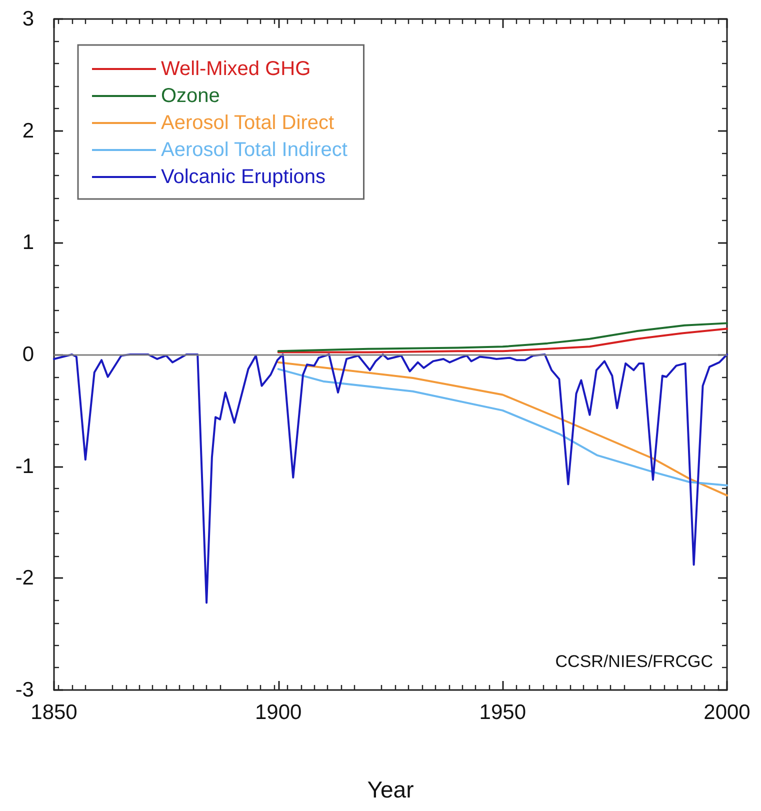 This screenshot has height=811, width=761. Describe the element at coordinates (28, 354) in the screenshot. I see `y-tick-label: 0` at that location.